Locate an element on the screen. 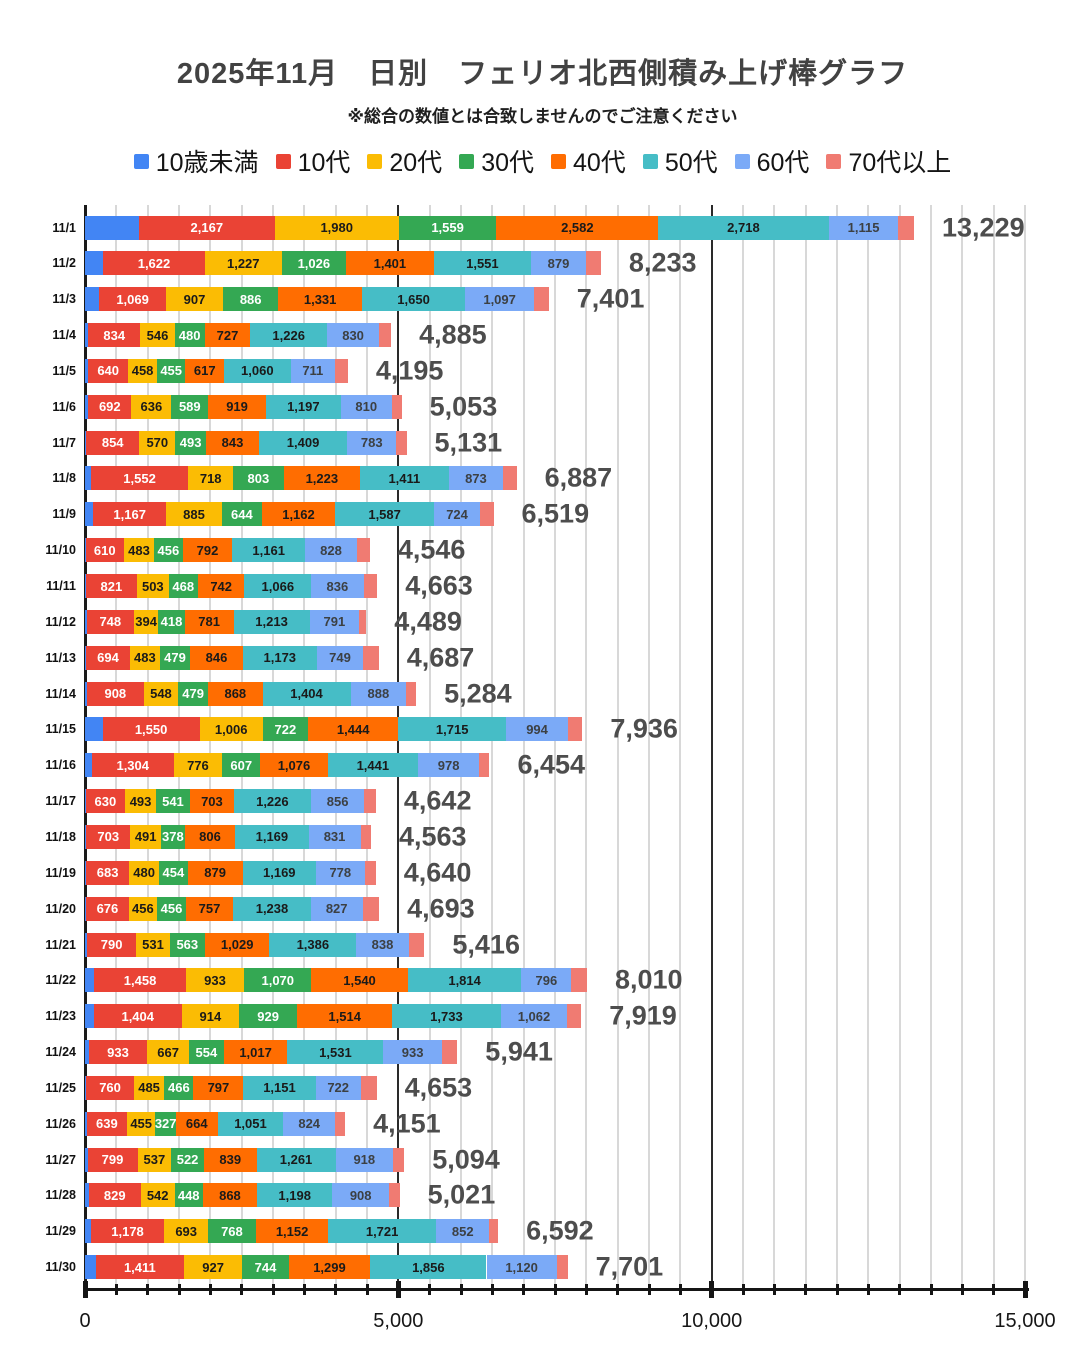 Image resolution: width=1085 pixels, height=1364 pixels. bar-segment-label: 636 is located at coordinates (151, 407).